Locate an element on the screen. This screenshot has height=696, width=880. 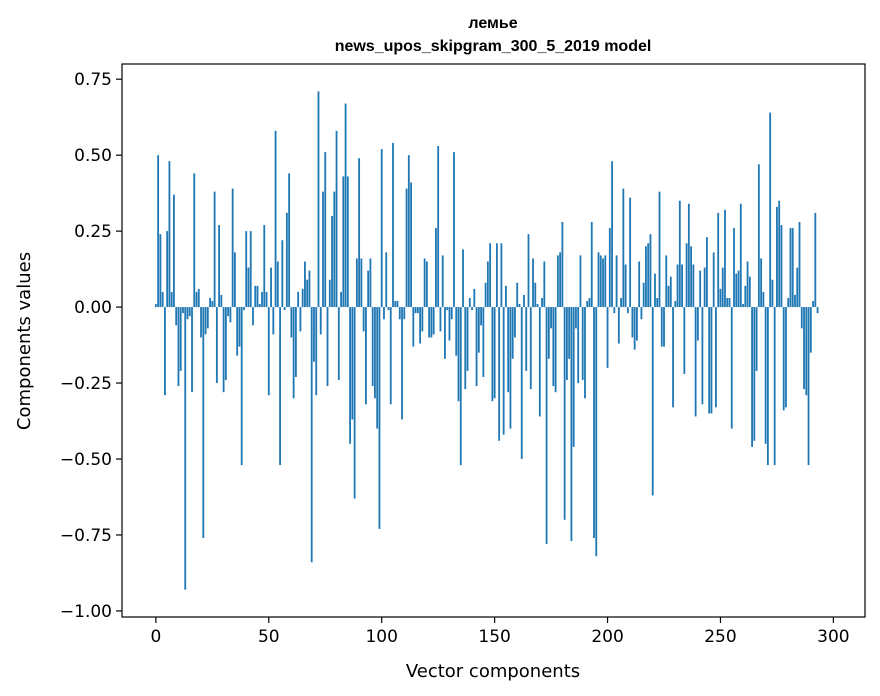
x-tick-label: 100 is located at coordinates (381, 637).